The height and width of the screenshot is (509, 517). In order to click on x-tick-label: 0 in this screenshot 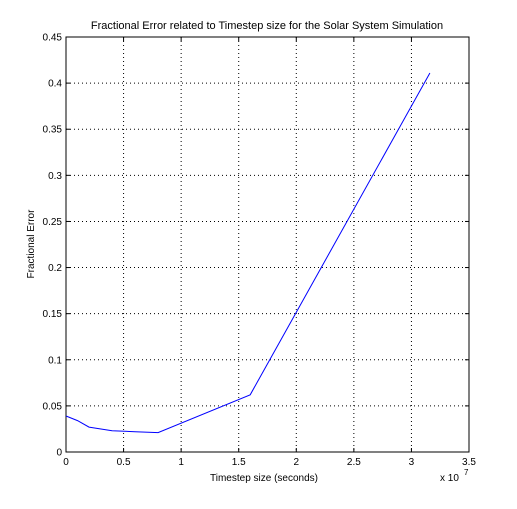, I will do `click(66, 462)`.